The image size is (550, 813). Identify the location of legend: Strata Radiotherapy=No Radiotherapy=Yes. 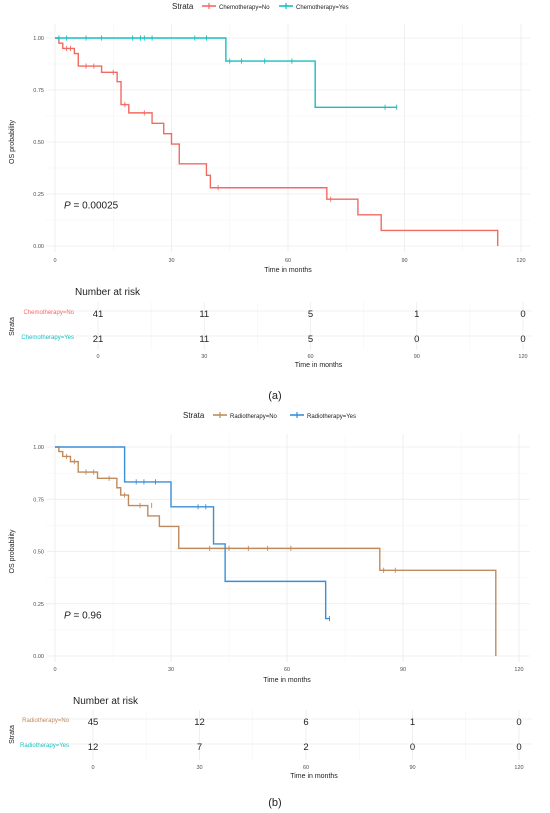
(269, 415).